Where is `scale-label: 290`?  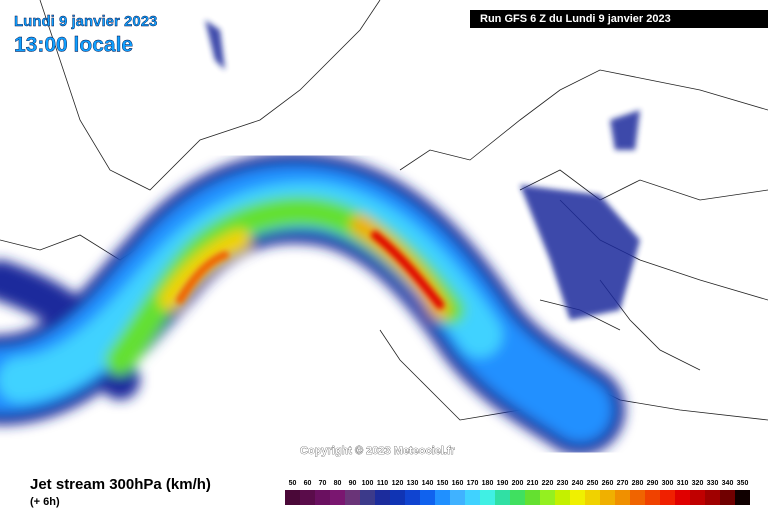
scale-label: 290 is located at coordinates (653, 483).